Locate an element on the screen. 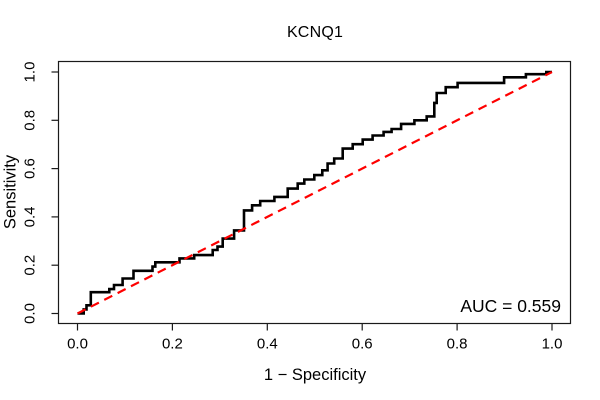 The image size is (600, 400). x-axis-tick-label: 0.8 is located at coordinates (457, 344).